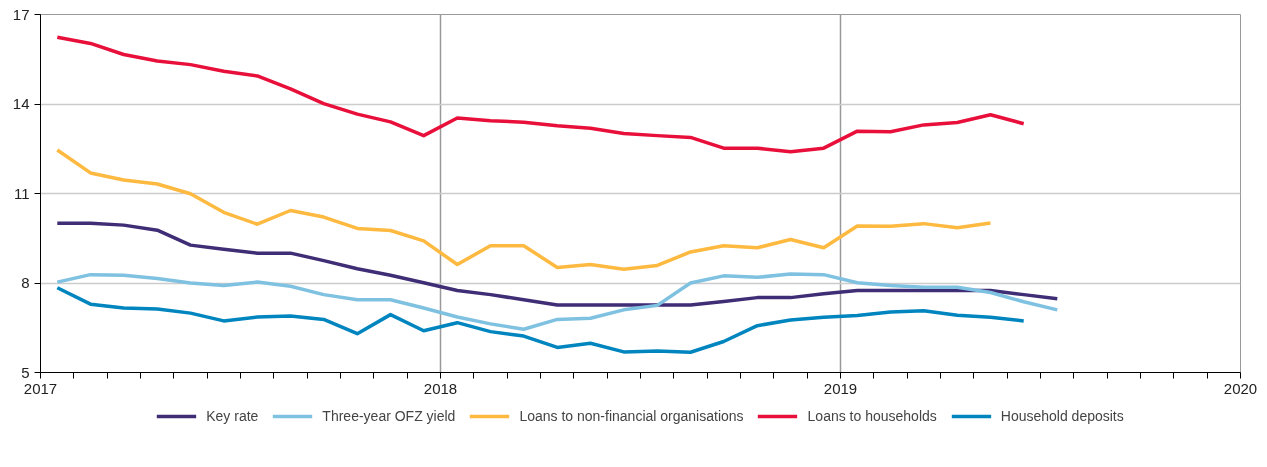  Describe the element at coordinates (840, 388) in the screenshot. I see `x-tick-label: 2019` at that location.